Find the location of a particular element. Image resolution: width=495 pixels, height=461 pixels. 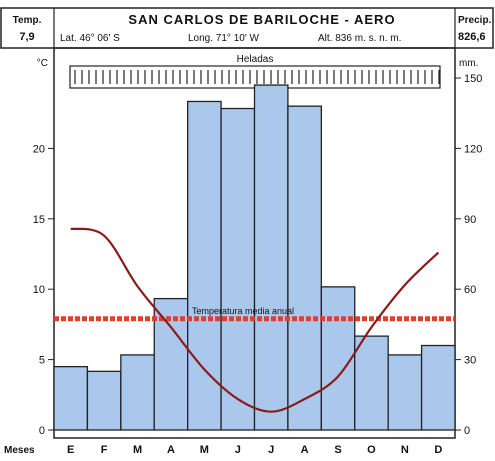

right-tick-label: 150 is located at coordinates (473, 79).